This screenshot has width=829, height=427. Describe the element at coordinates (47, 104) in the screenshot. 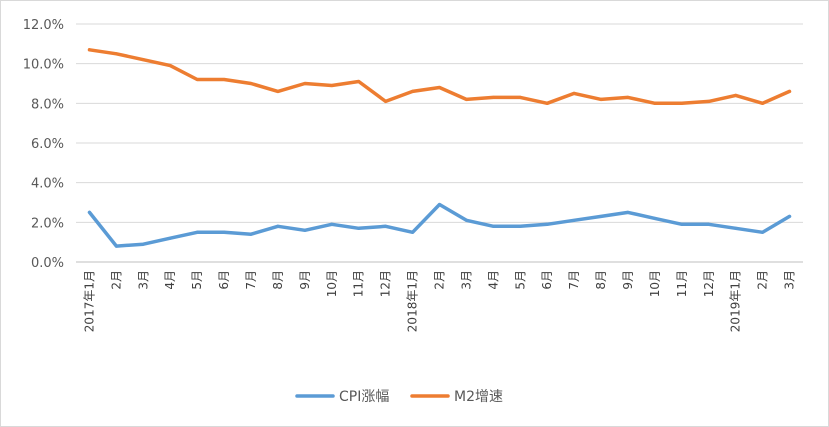

I see `y-tick-label: 8.0%` at that location.